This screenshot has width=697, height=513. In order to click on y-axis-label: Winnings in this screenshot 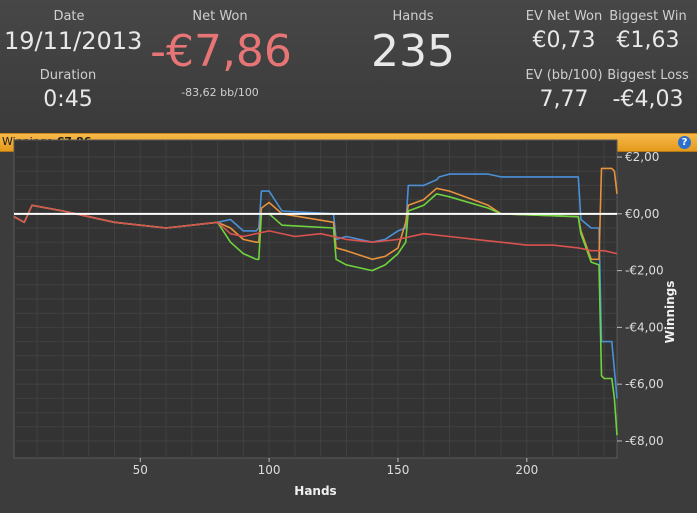, I will do `click(670, 312)`.